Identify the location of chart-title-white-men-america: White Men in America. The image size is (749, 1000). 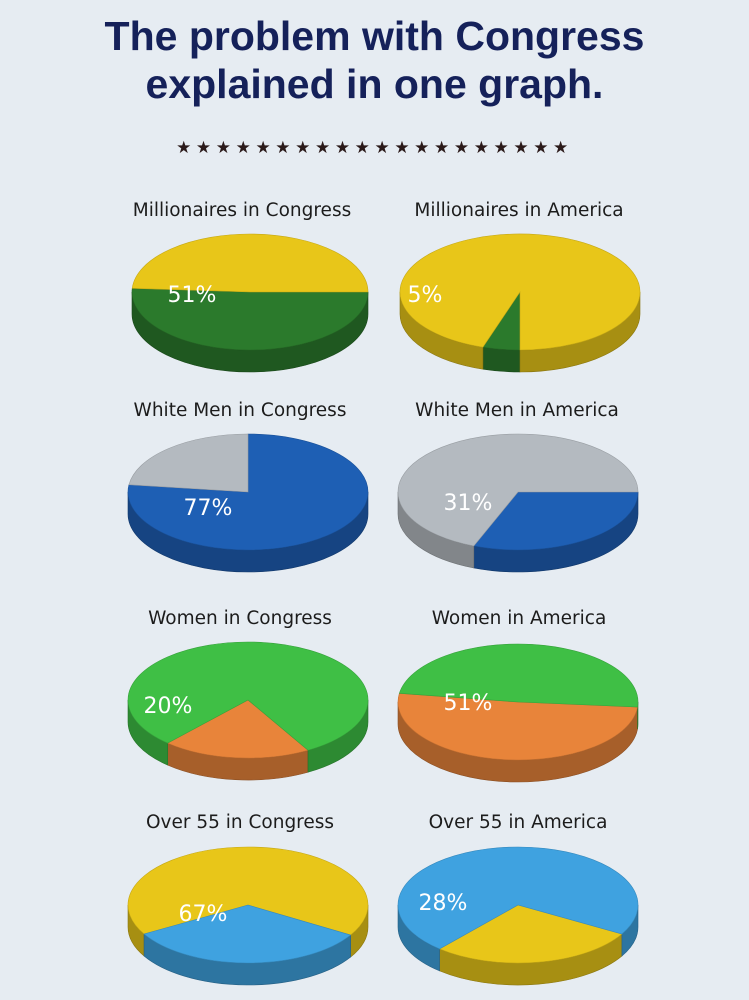
(517, 410).